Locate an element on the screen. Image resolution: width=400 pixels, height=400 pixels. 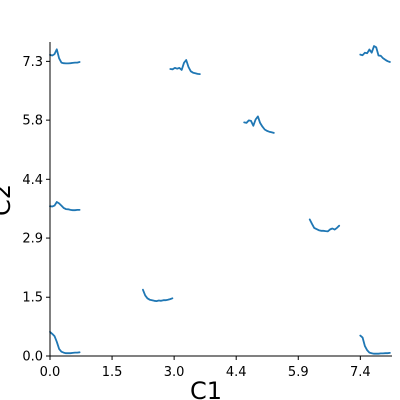
x-tick-label: 7.4 is located at coordinates (360, 372).